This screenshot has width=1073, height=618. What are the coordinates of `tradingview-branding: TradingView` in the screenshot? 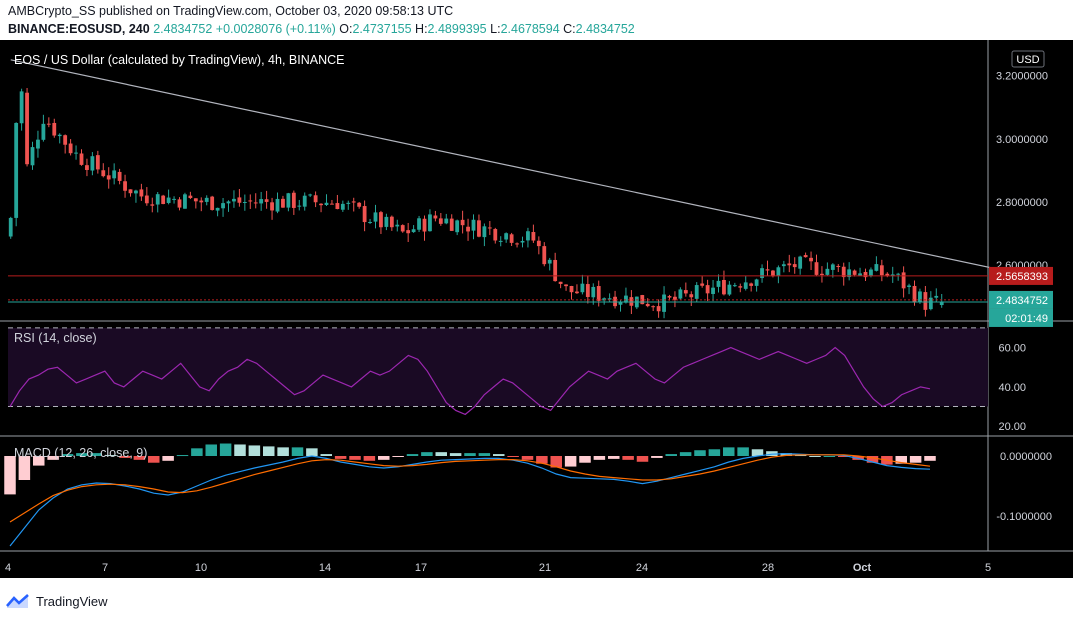 It's located at (57, 601).